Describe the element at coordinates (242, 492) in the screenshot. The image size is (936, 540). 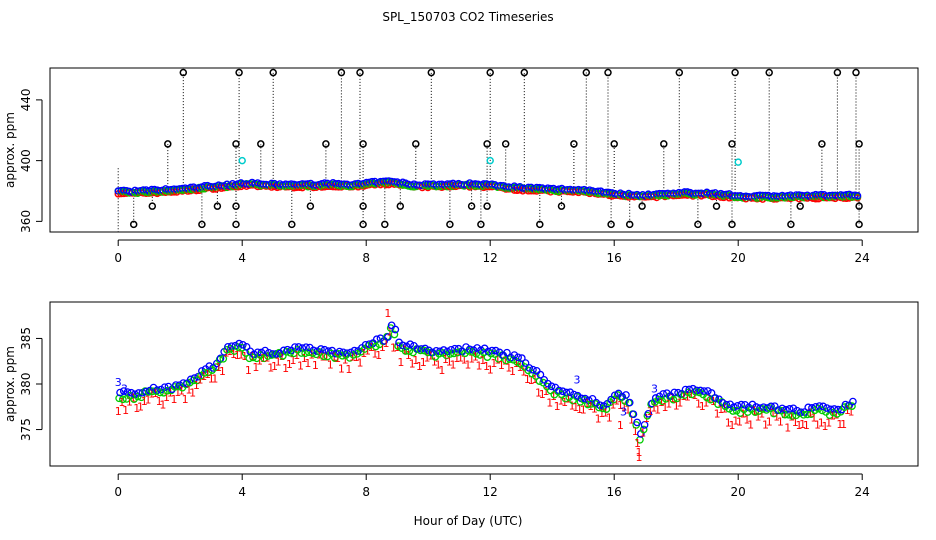
I see `x-tick-label: 4` at that location.